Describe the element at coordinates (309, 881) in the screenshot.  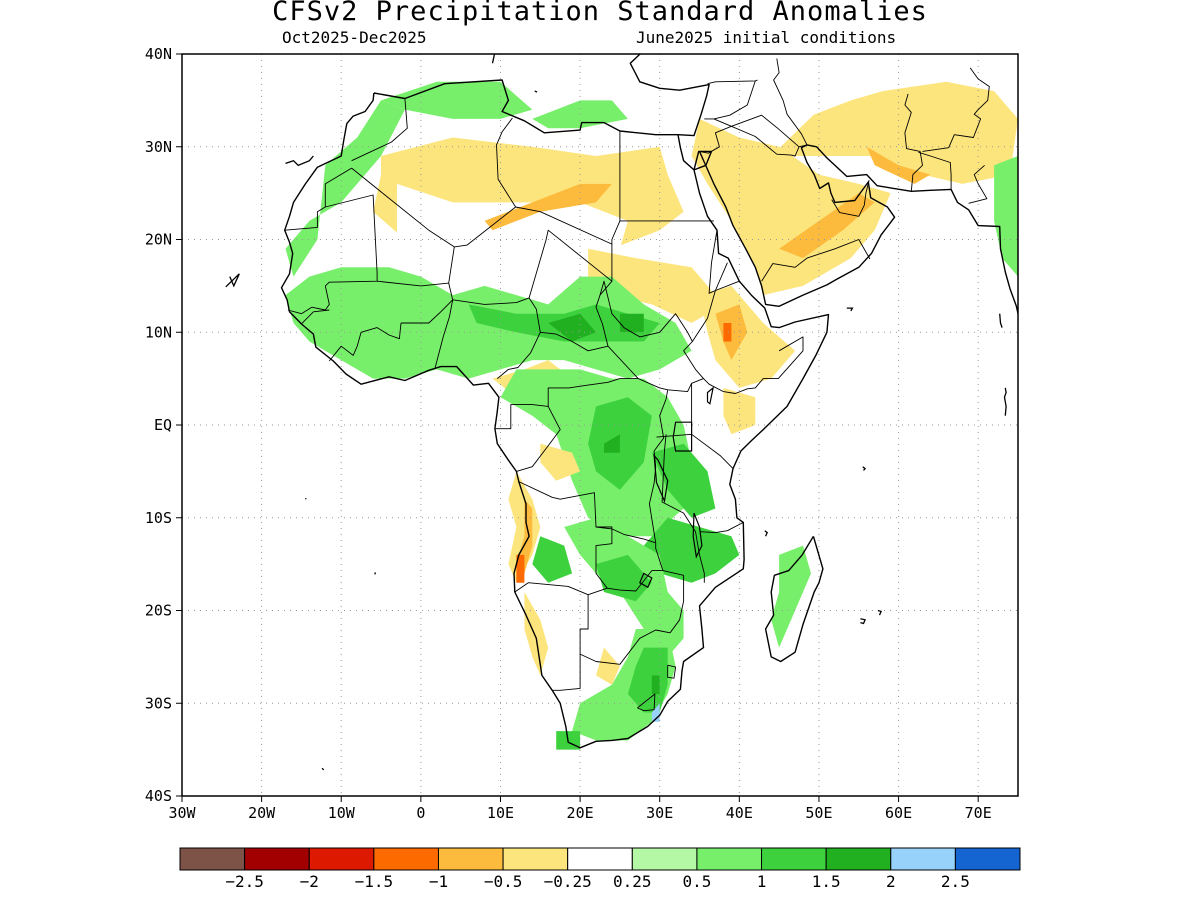
I see `legend-label: −2` at that location.